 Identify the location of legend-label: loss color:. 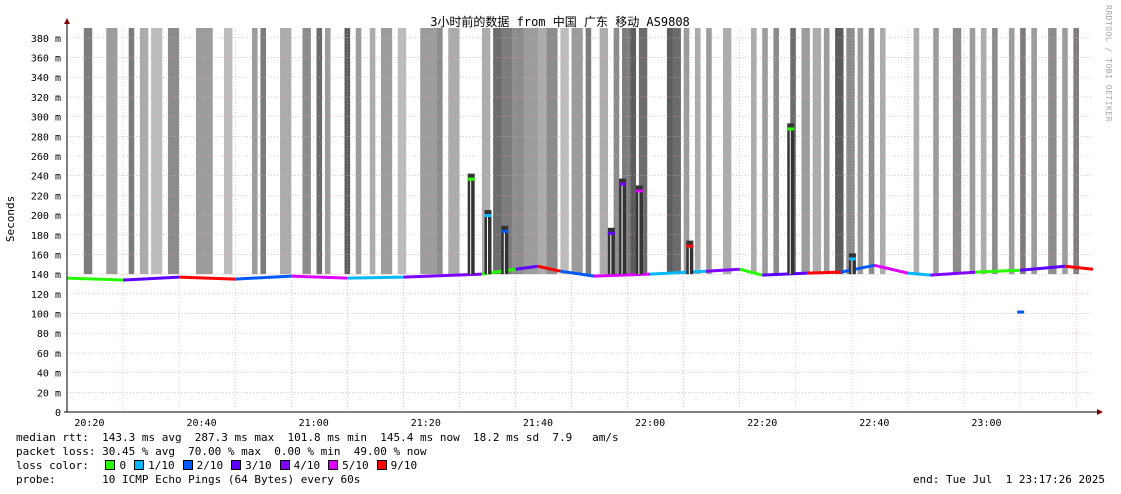
(52, 465).